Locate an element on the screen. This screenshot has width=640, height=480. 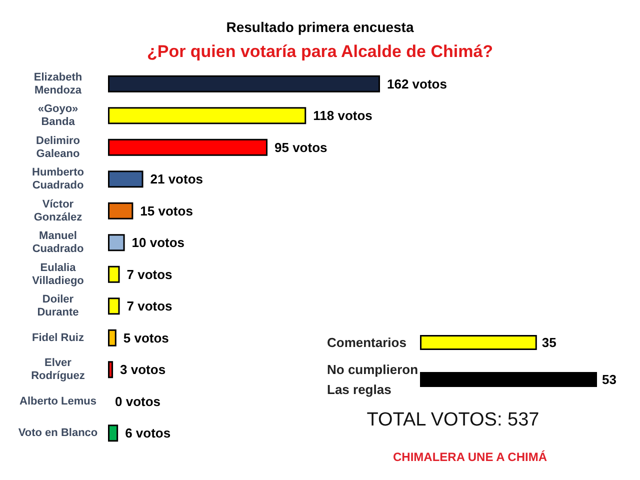
y-tick-label: Delimiro Galeano is located at coordinates (58, 147).